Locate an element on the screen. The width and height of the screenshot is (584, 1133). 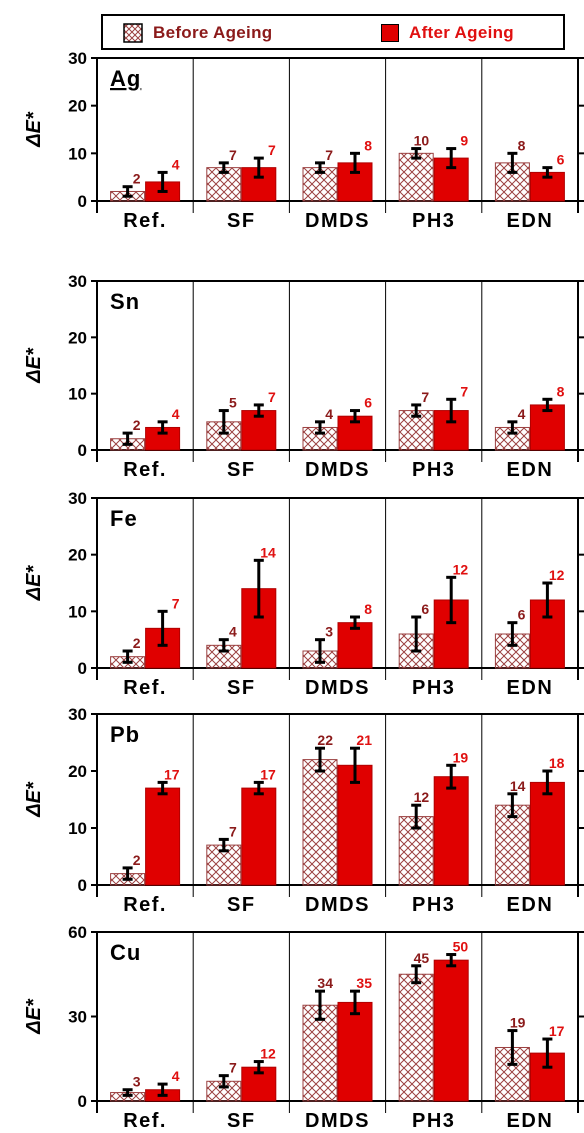
legend-swatch-after is located at coordinates (390, 33).